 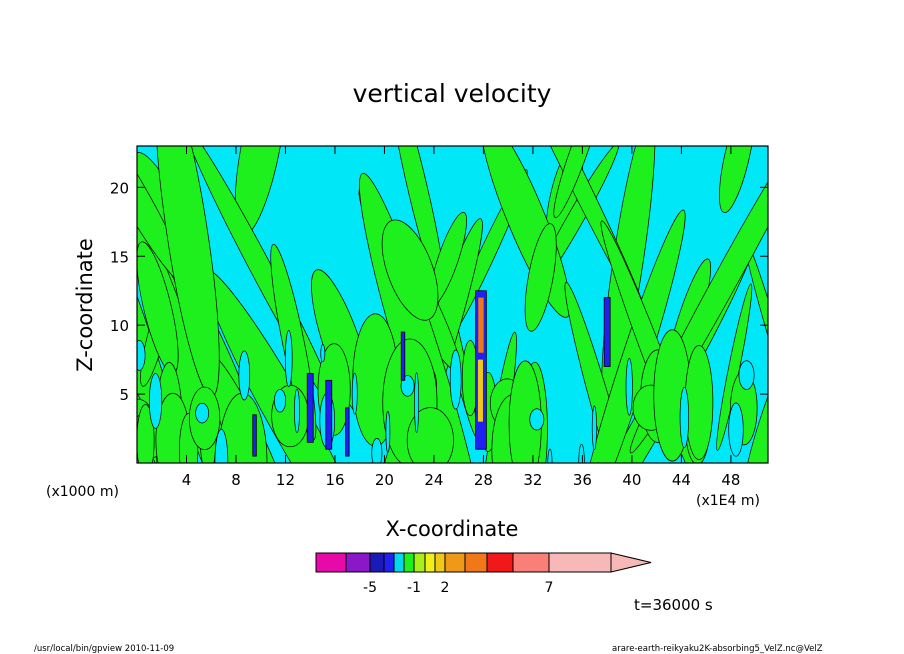 I want to click on x-unit-right: (x1E4 m), so click(x=728, y=501).